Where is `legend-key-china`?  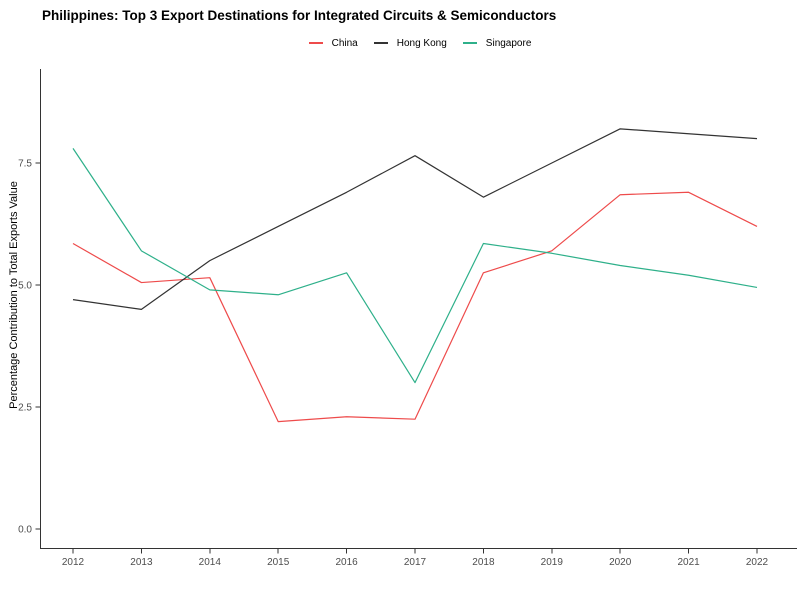 legend-key-china is located at coordinates (315, 43).